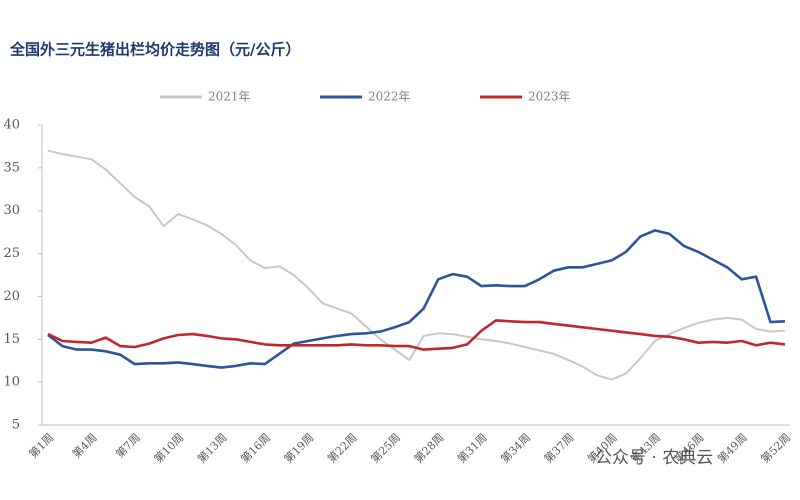 Image resolution: width=800 pixels, height=500 pixels. Describe the element at coordinates (229, 97) in the screenshot. I see `legend-label: 2021年` at that location.